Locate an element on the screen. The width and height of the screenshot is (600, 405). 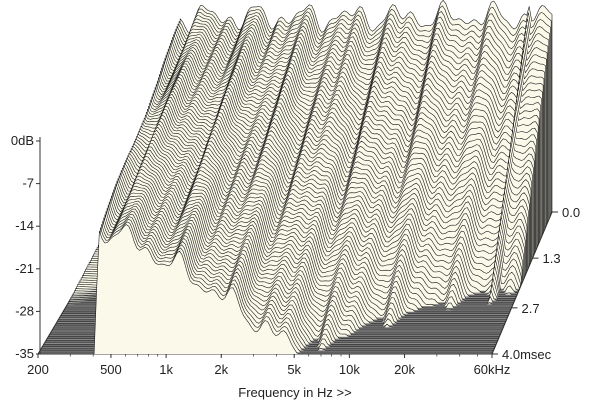
x-tick-label: 1k is located at coordinates (166, 369).